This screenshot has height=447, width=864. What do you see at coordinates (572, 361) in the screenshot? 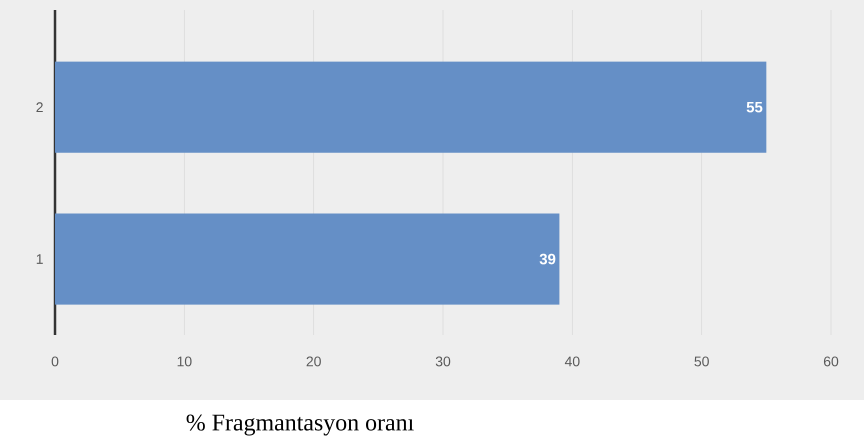
I see `x-tick-label: 40` at bounding box center [572, 361].